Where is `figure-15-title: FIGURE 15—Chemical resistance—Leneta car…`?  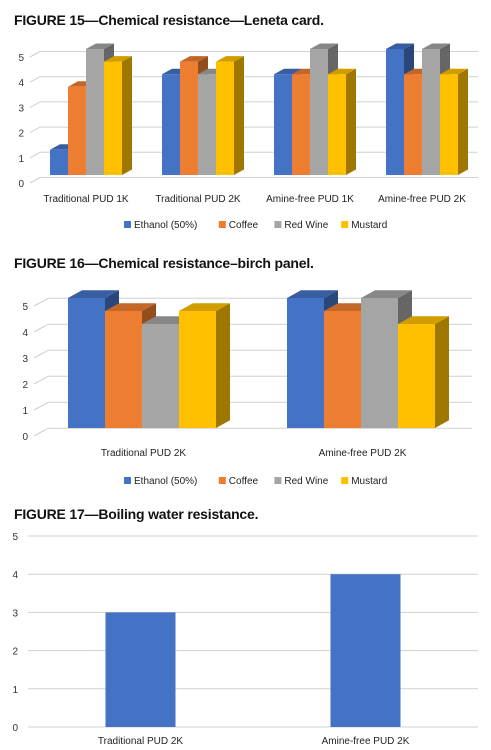
figure-15-title: FIGURE 15—Chemical resistance—Leneta car… is located at coordinates (169, 20).